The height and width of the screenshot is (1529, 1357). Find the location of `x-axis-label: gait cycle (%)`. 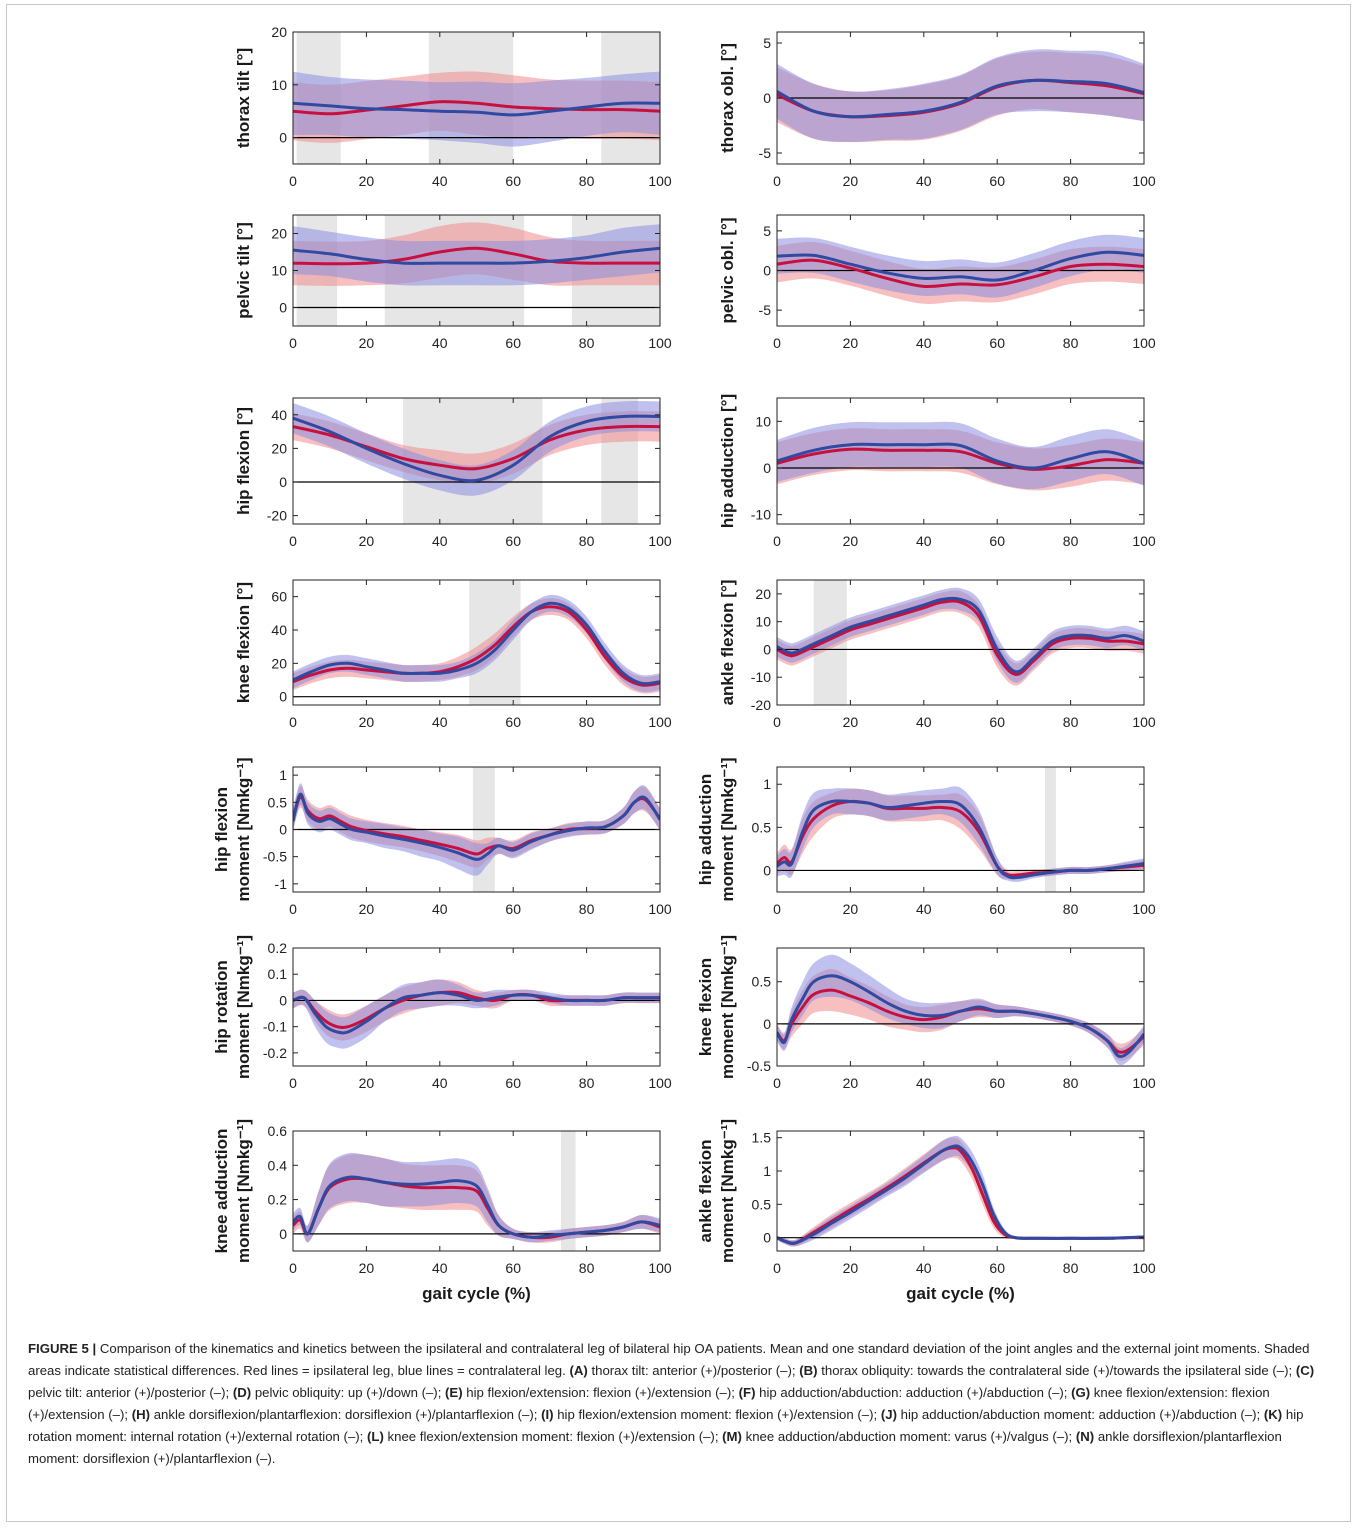

x-axis-label: gait cycle (%) is located at coordinates (476, 1293).